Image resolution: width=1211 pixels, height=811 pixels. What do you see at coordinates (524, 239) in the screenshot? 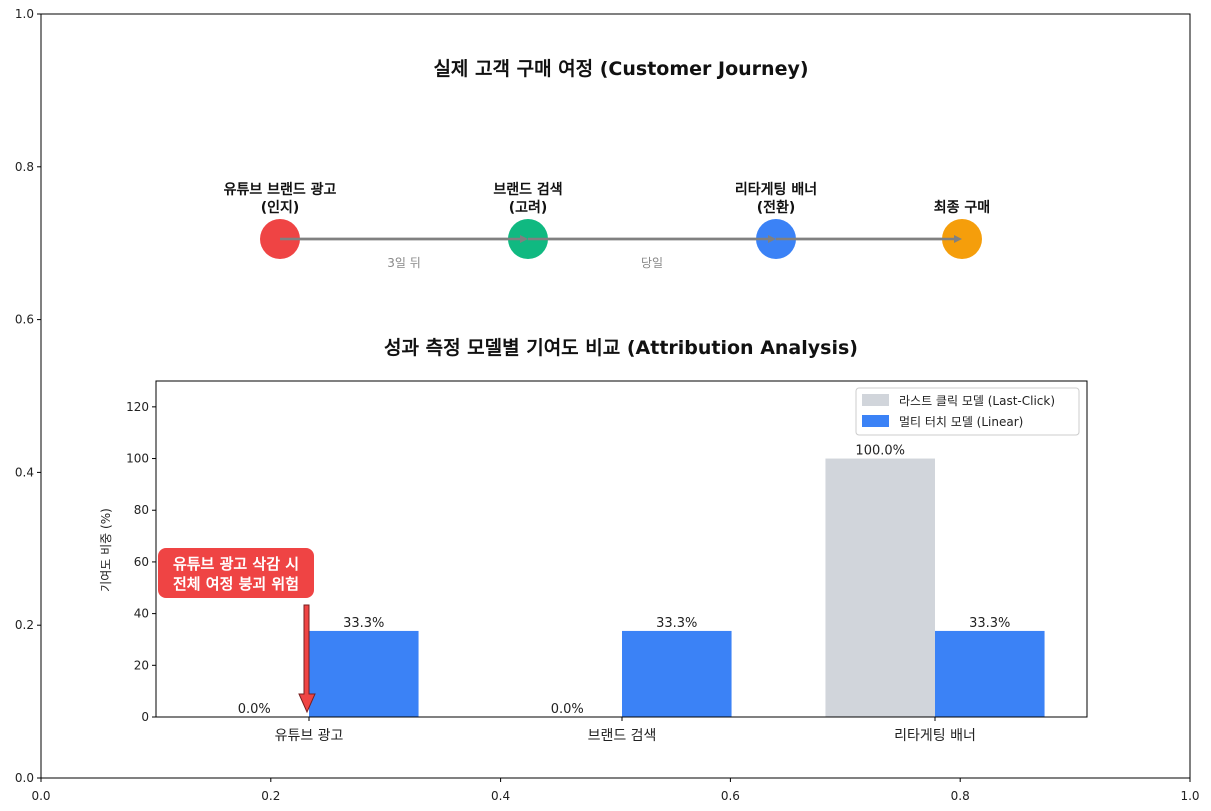
I see `connector-overlay-1-arrowhead` at bounding box center [524, 239].